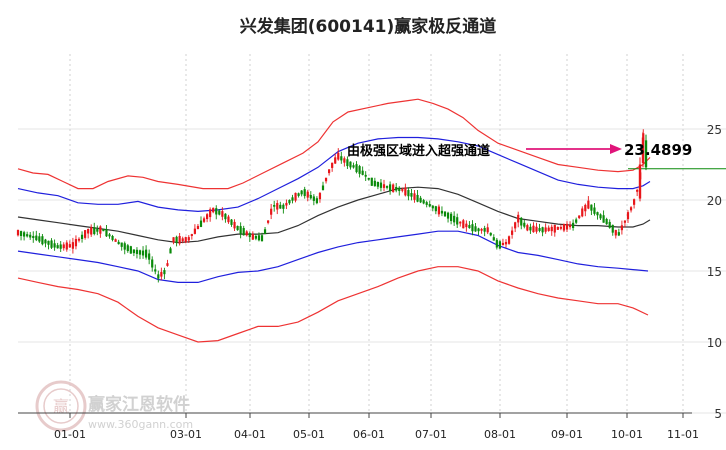  What do you see at coordinates (714, 130) in the screenshot?
I see `y-tick-label: 25` at bounding box center [714, 130].